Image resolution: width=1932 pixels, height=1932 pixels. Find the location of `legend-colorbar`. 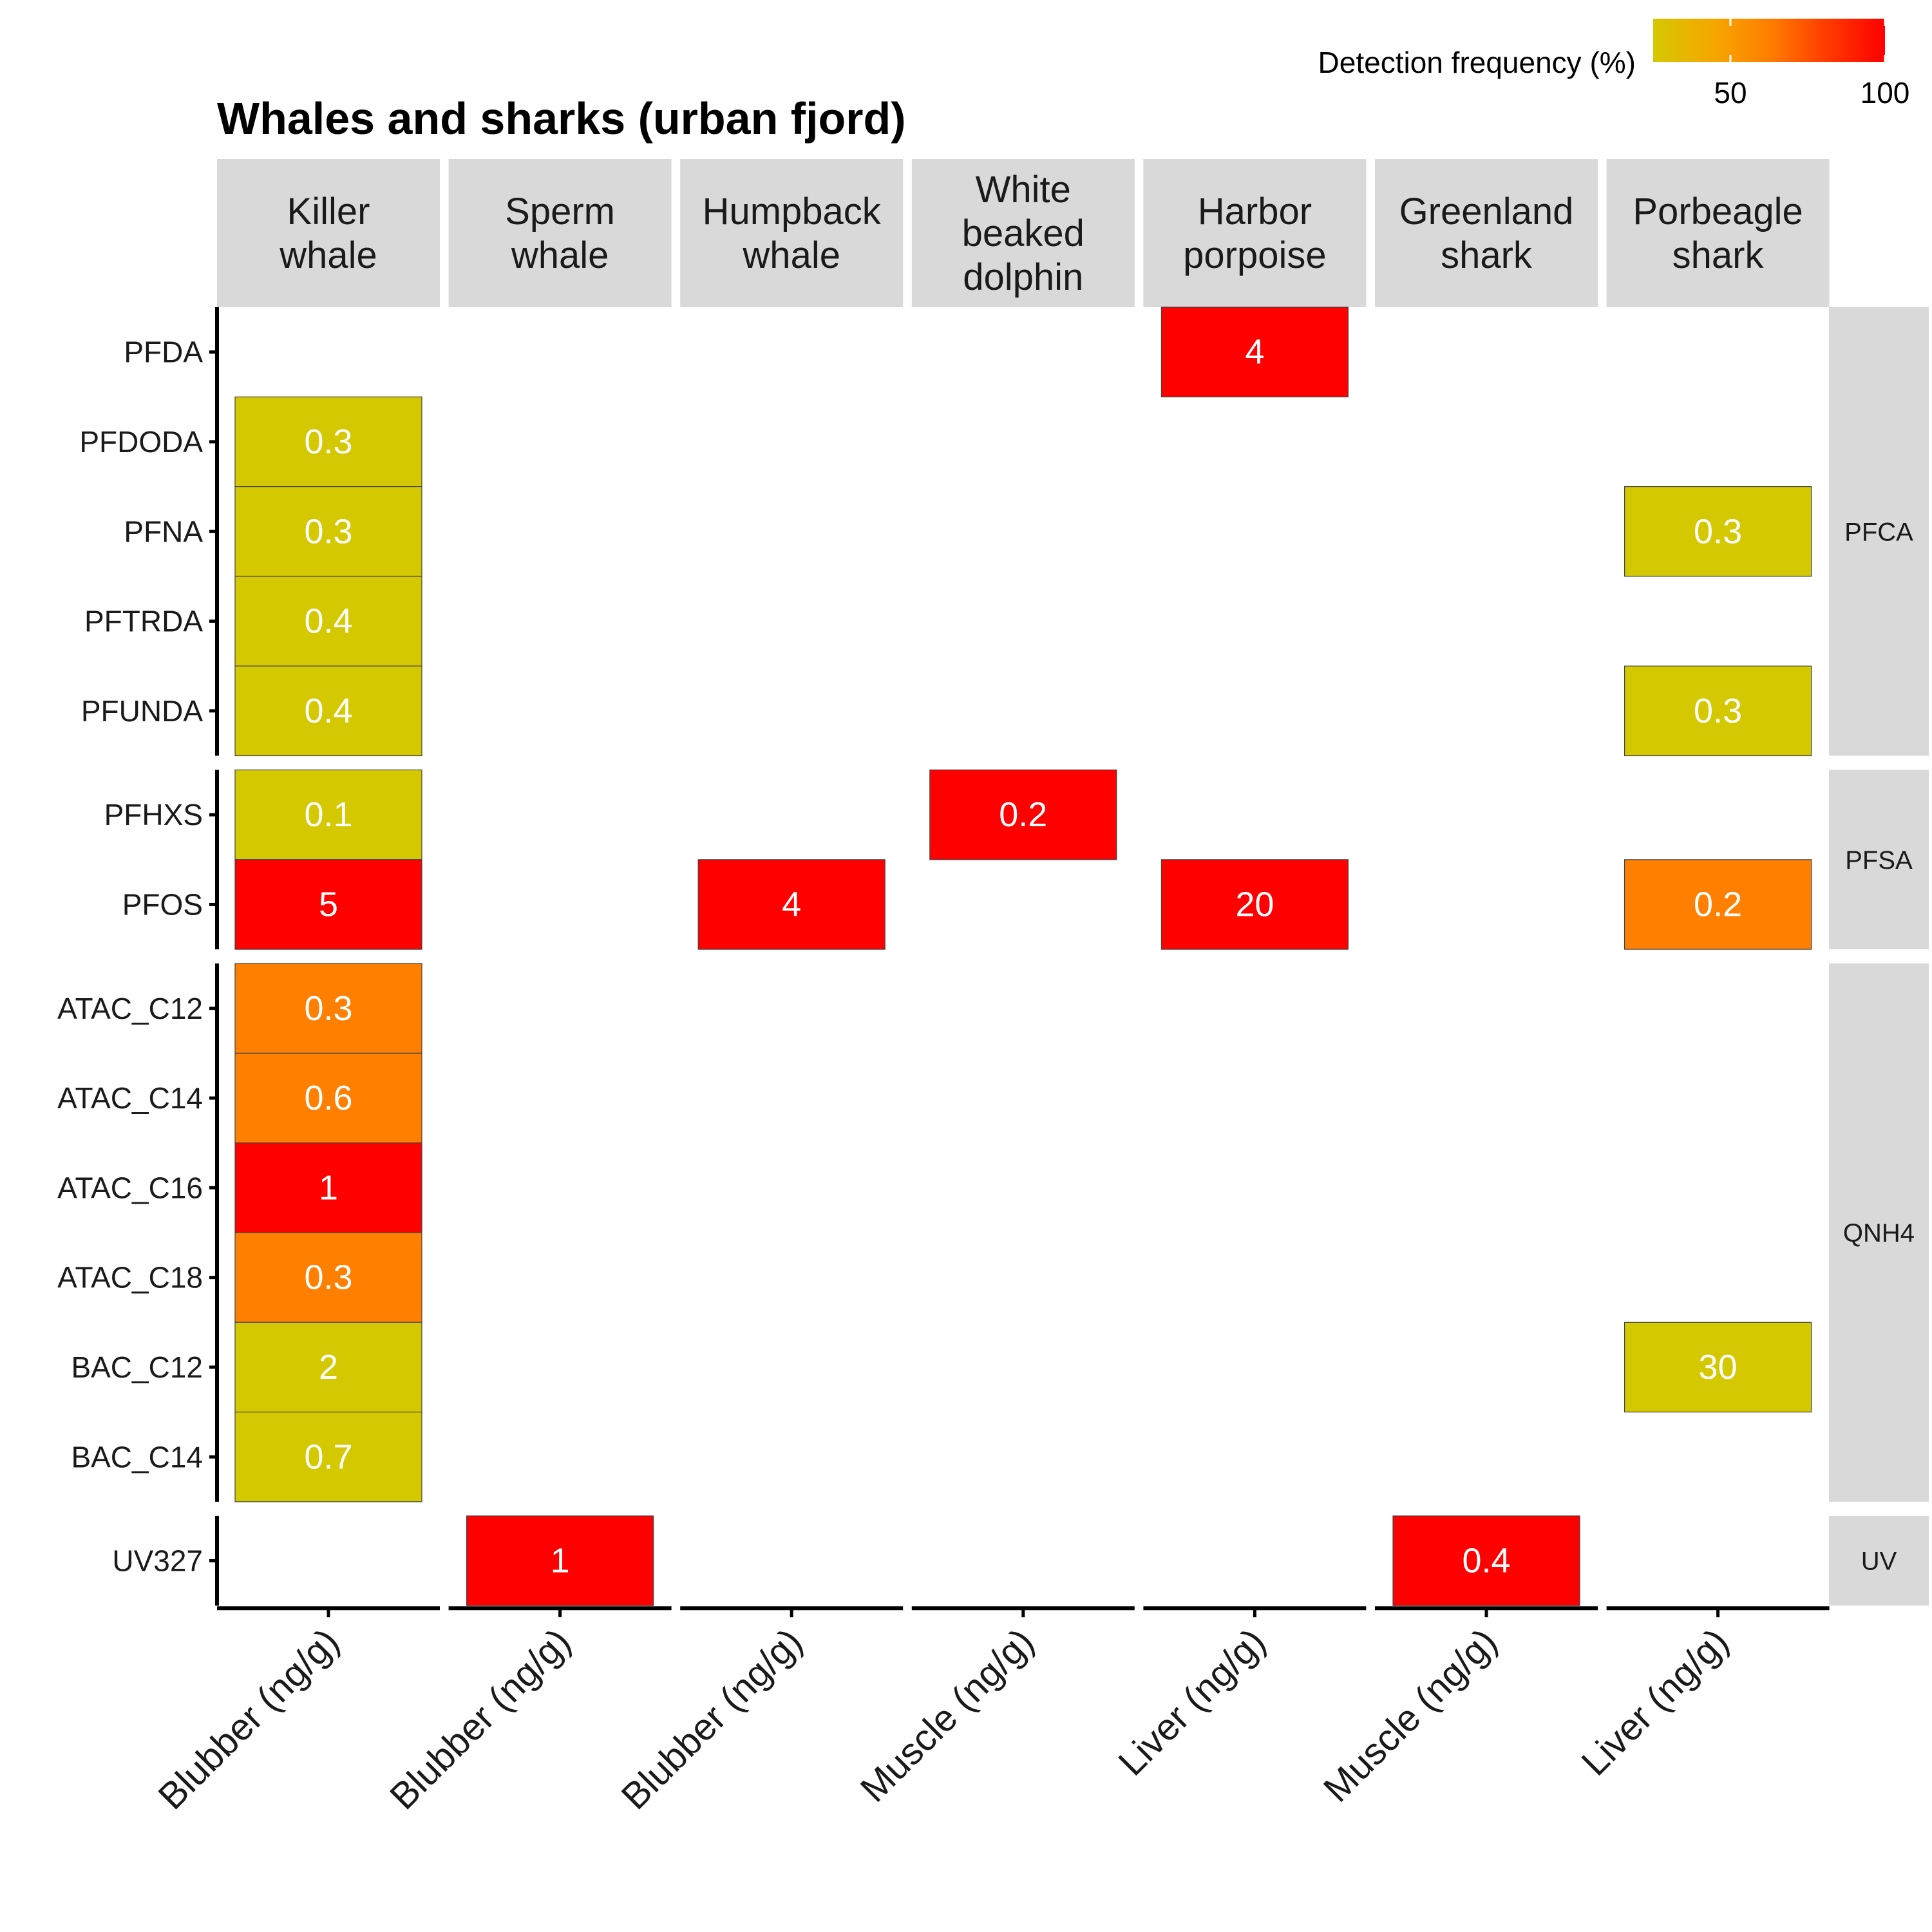

legend-colorbar is located at coordinates (1769, 40).